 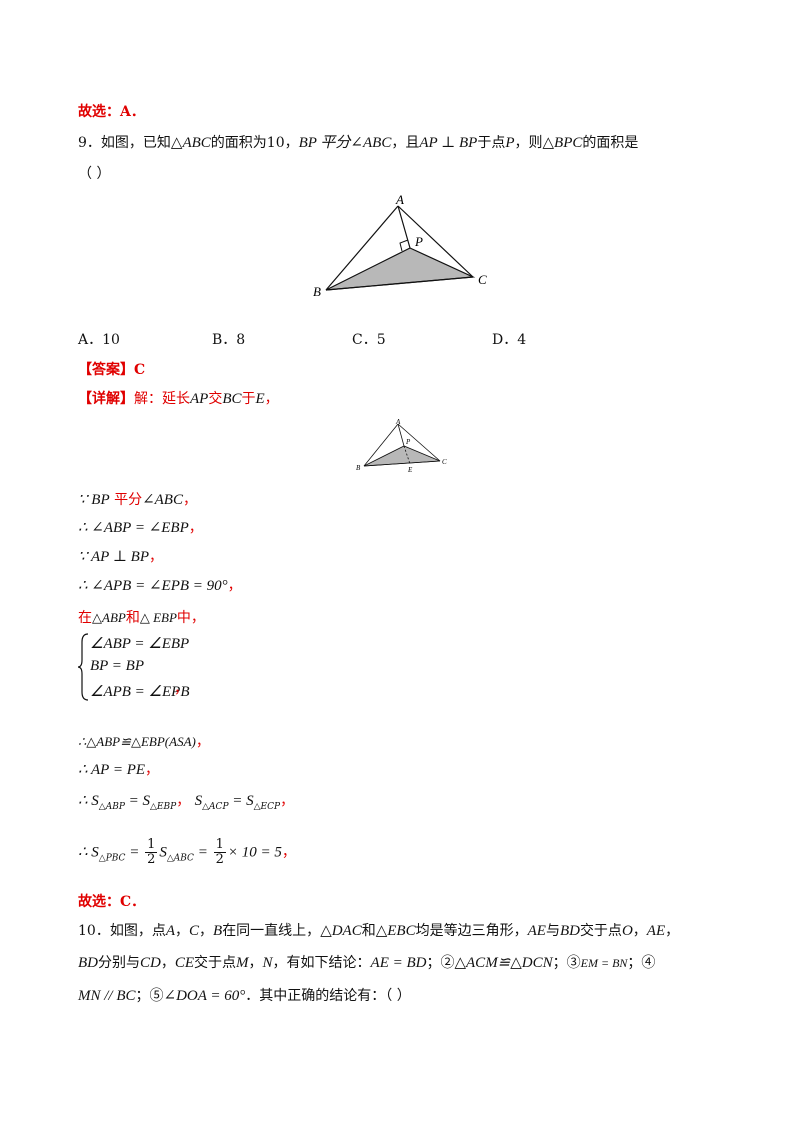 I want to click on answer-value: C, so click(x=140, y=370).